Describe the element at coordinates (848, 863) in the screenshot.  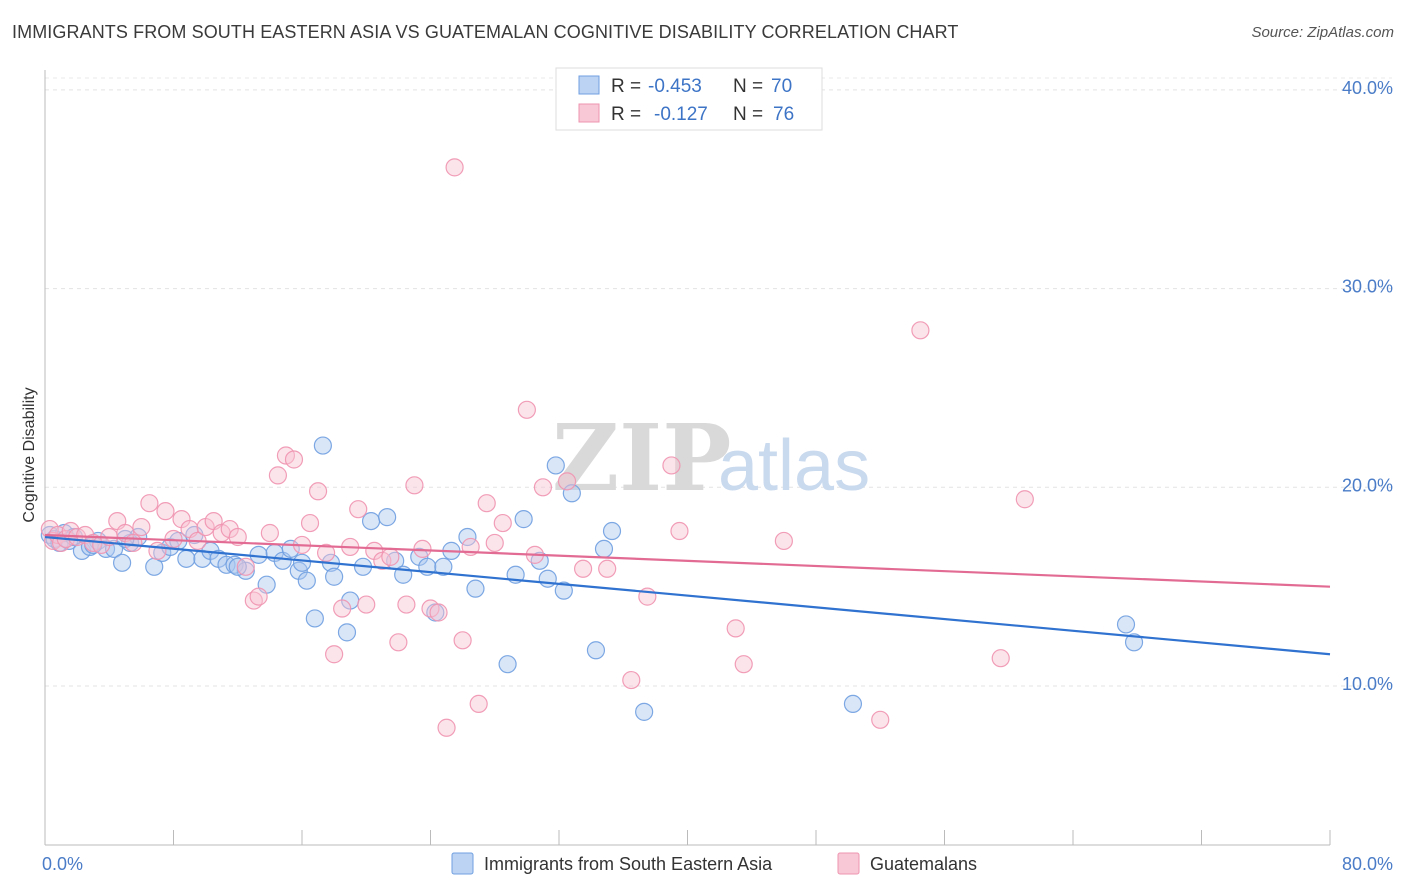
I see `bottom-legend-swatch-guatemalans` at that location.